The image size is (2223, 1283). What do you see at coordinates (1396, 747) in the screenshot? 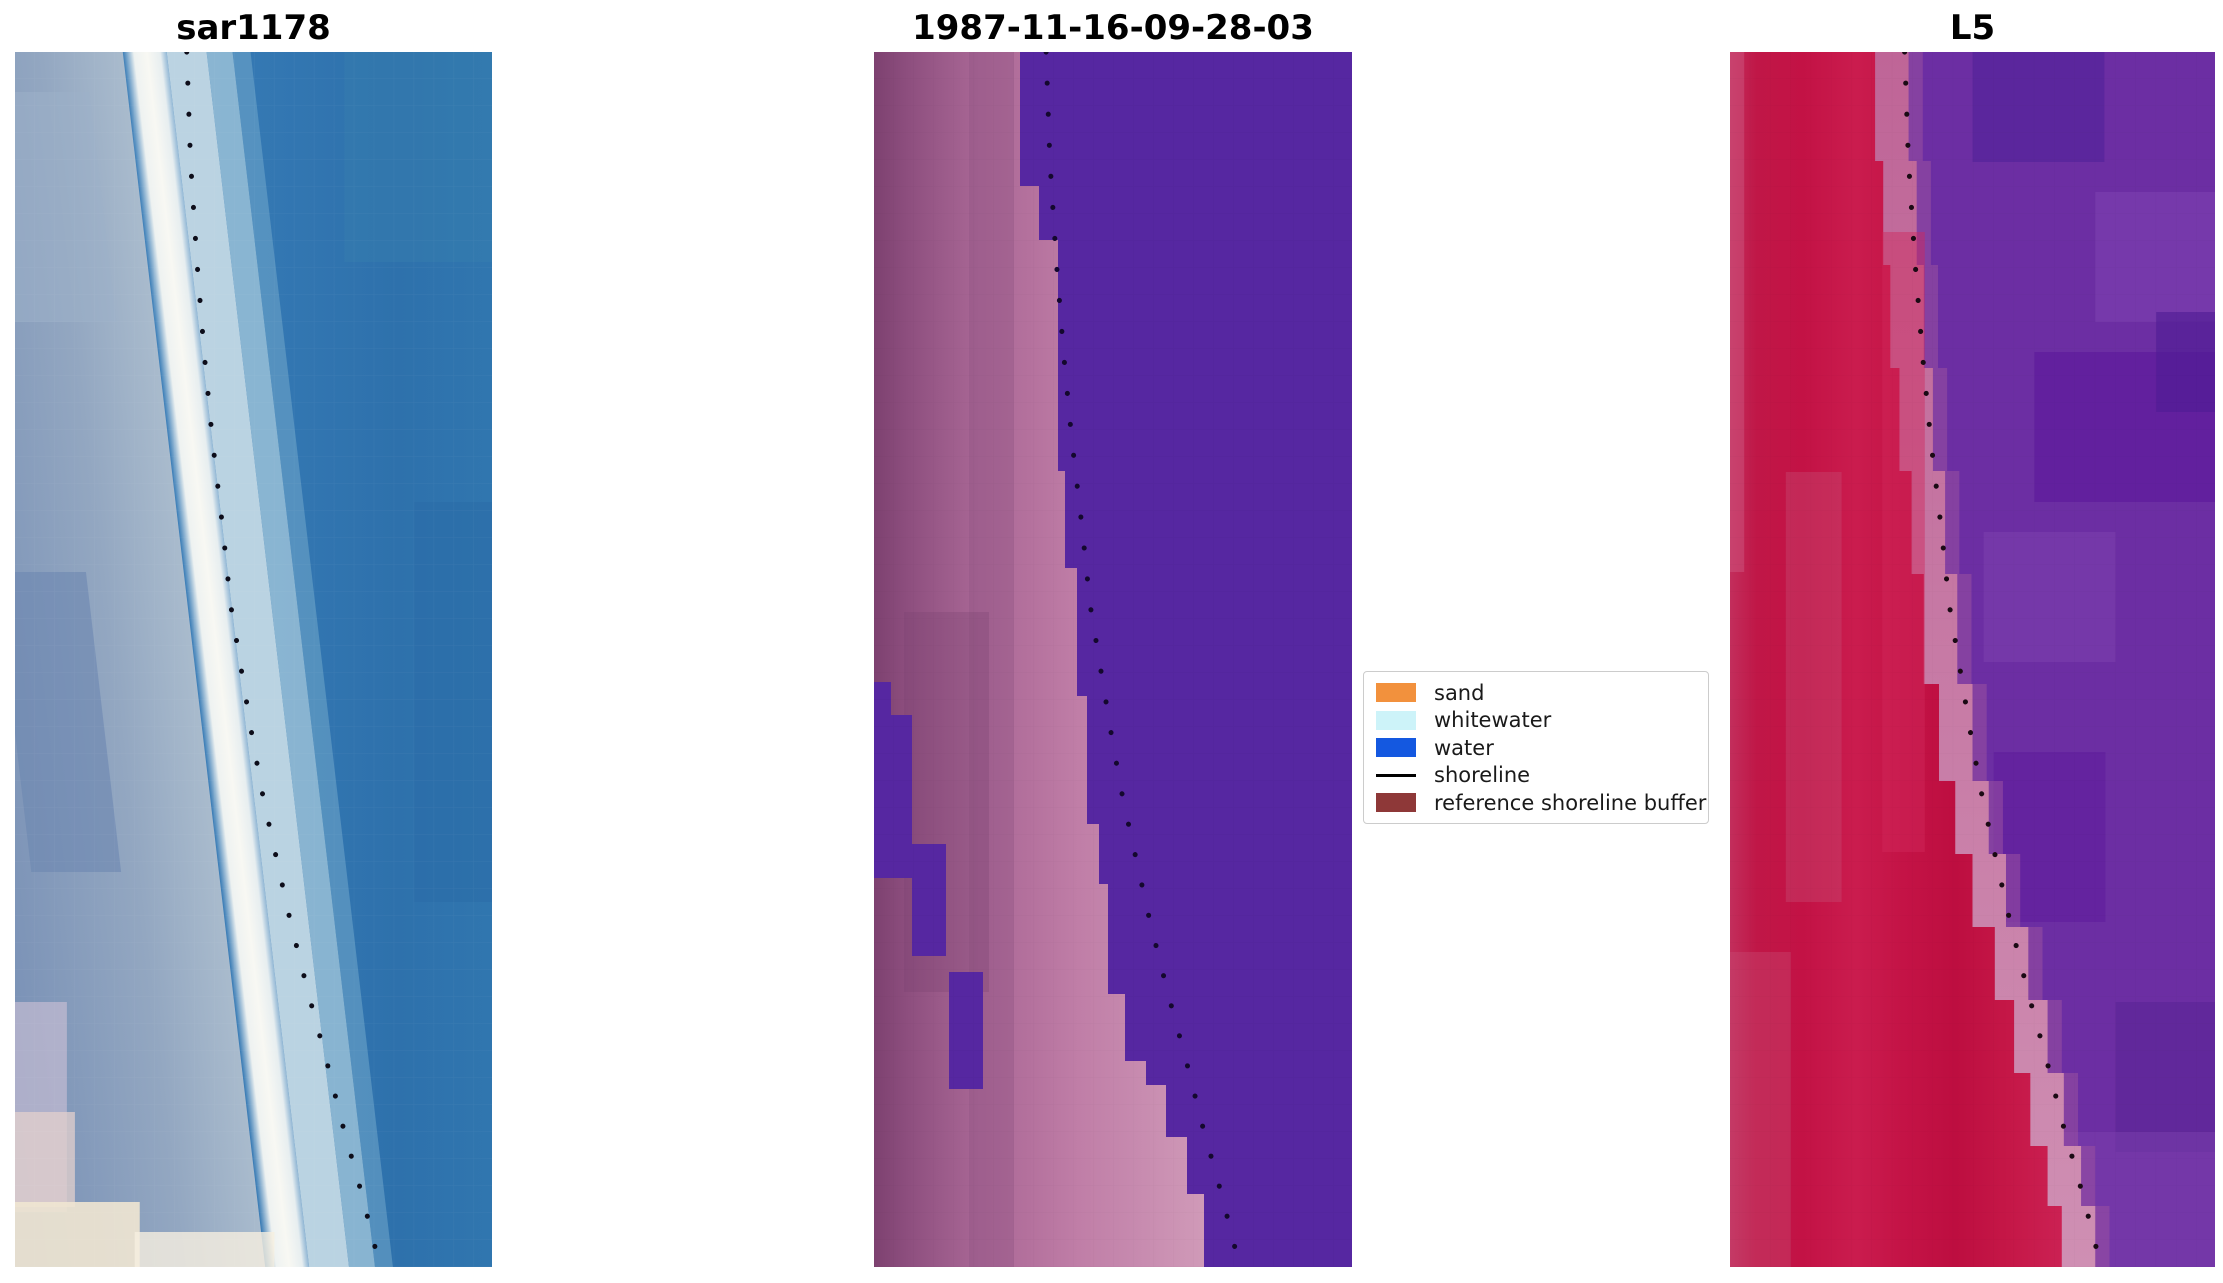
I see `legend-swatch-water` at bounding box center [1396, 747].